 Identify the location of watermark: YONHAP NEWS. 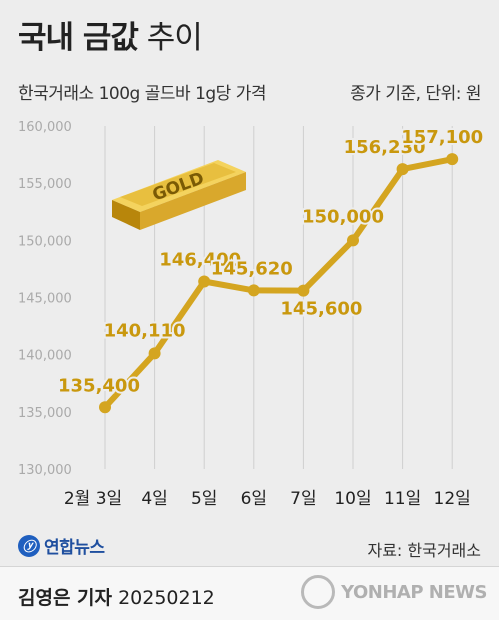
(394, 592).